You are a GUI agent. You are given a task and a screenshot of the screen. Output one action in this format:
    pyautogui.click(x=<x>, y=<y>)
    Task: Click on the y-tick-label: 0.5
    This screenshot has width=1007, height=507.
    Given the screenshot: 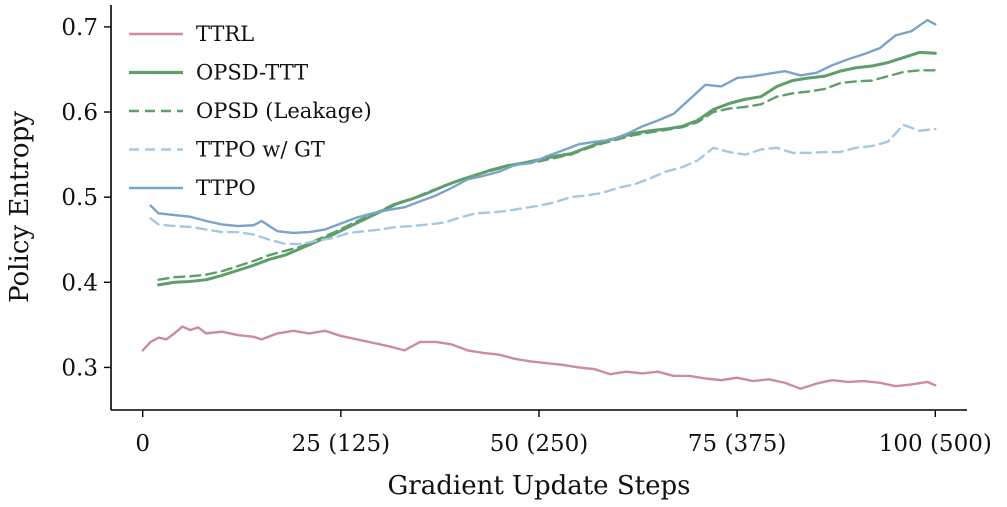 What is the action you would take?
    pyautogui.click(x=79, y=198)
    